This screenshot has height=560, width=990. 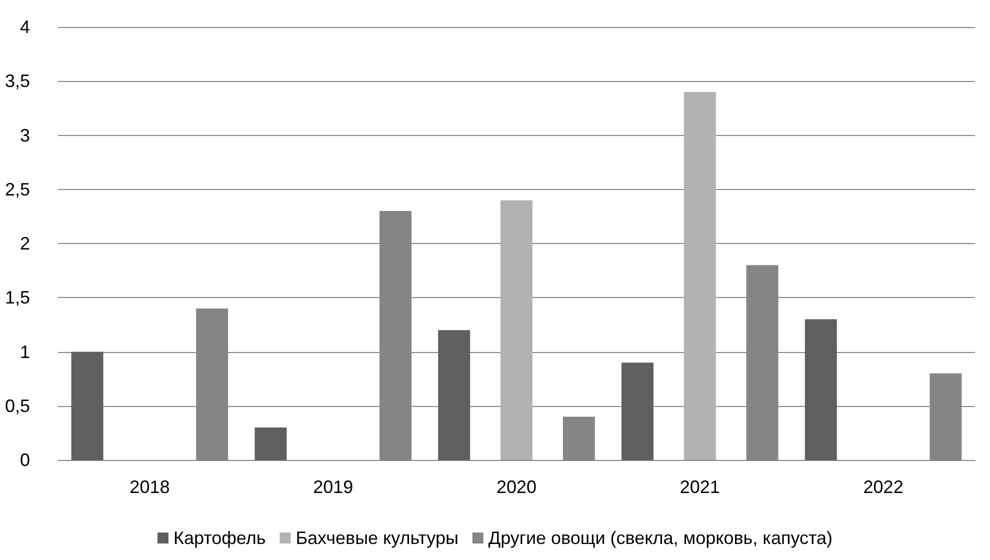 What do you see at coordinates (516, 487) in the screenshot?
I see `x-tick-label: 2020` at bounding box center [516, 487].